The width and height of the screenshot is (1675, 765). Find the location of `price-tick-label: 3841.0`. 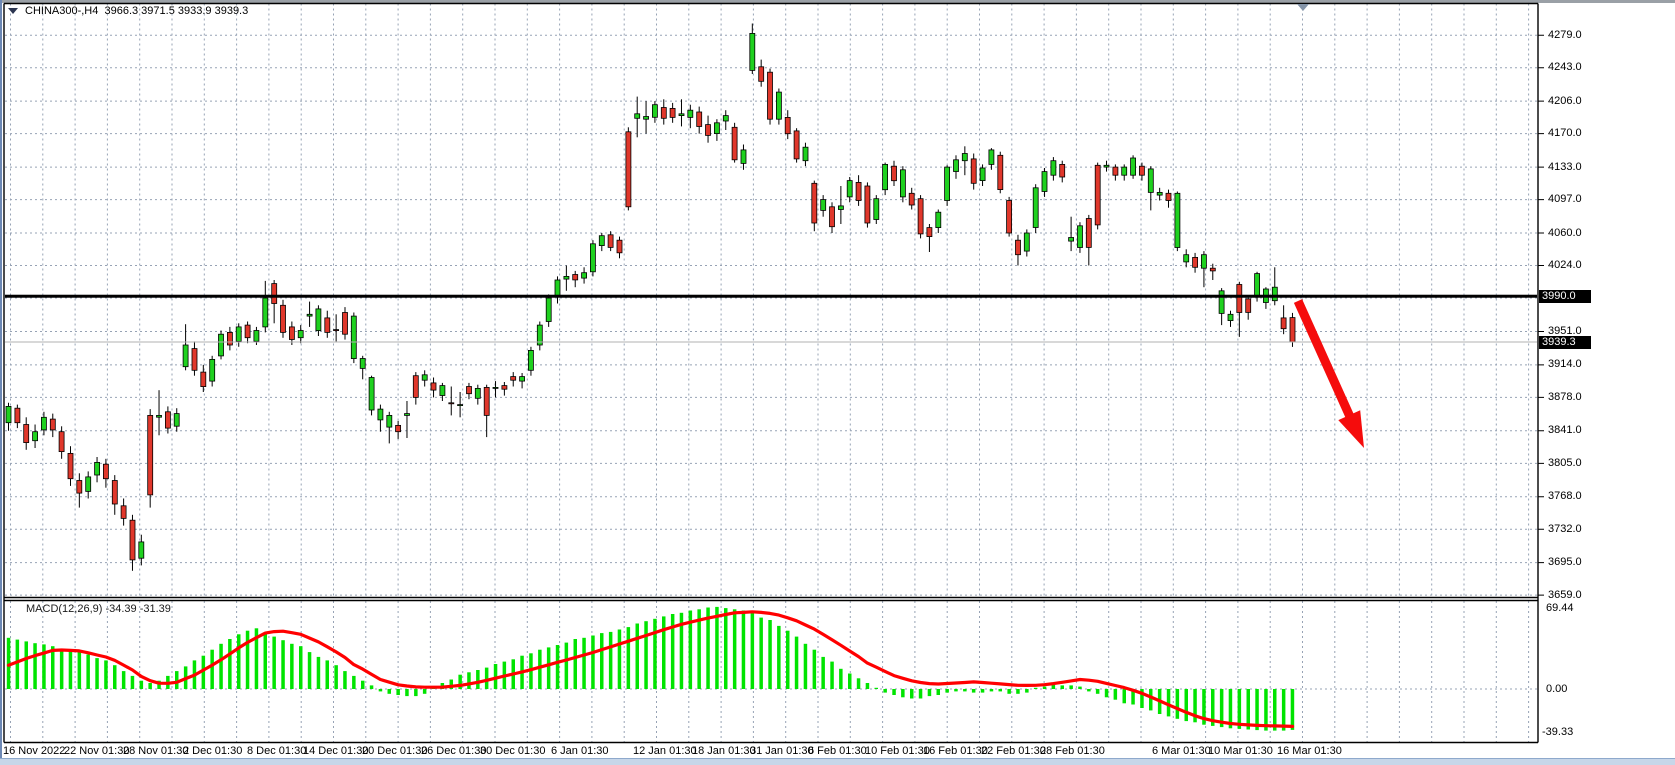

price-tick-label: 3841.0 is located at coordinates (1565, 430).